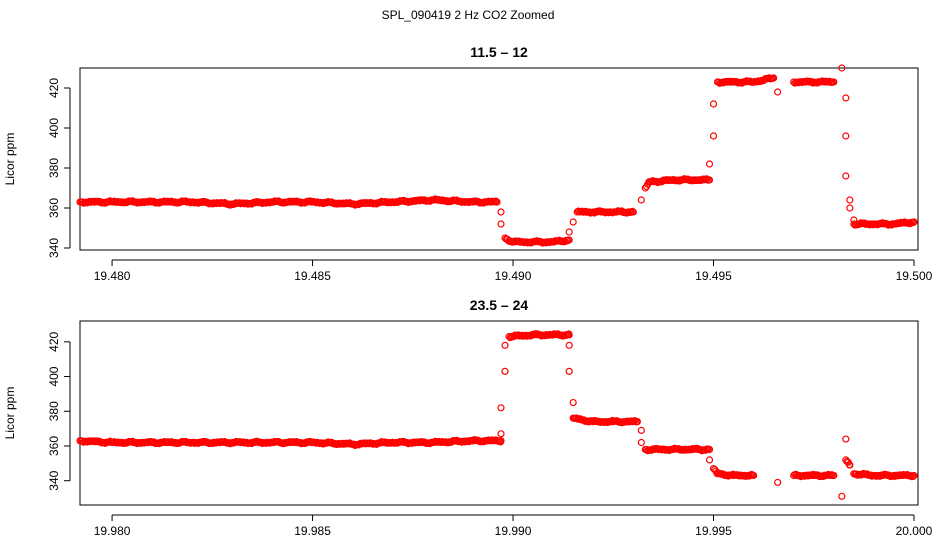 Image resolution: width=936 pixels, height=540 pixels. Describe the element at coordinates (713, 276) in the screenshot. I see `x-tick-label: 19.495` at that location.